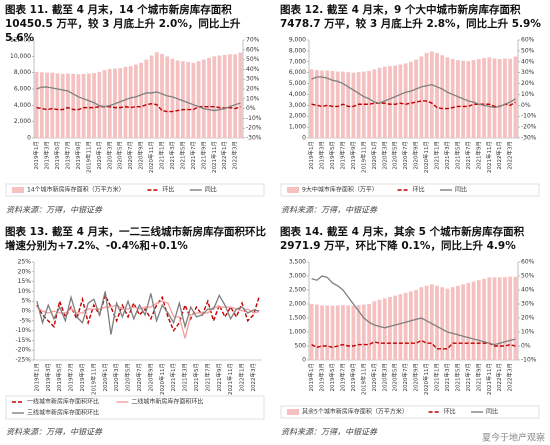 The width and height of the screenshot is (550, 445). I want to click on x-tick-label: 2020年1月, so click(374, 377).